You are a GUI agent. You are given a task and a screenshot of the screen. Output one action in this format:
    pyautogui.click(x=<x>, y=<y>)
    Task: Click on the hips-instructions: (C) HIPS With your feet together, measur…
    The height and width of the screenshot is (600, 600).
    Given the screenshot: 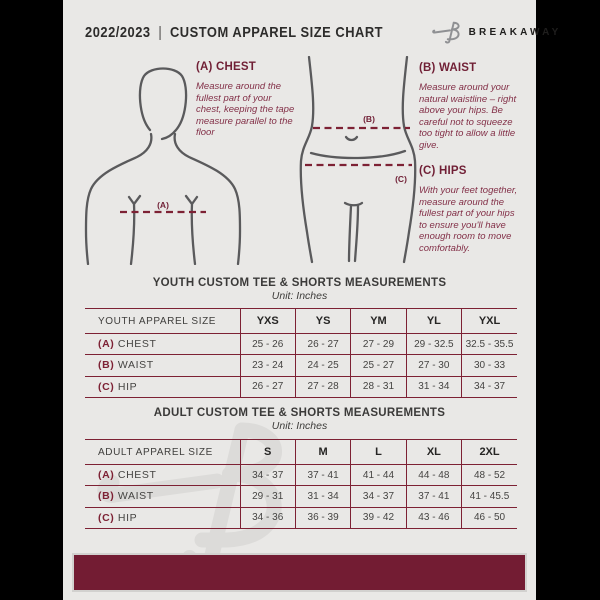 What is the action you would take?
    pyautogui.click(x=471, y=209)
    